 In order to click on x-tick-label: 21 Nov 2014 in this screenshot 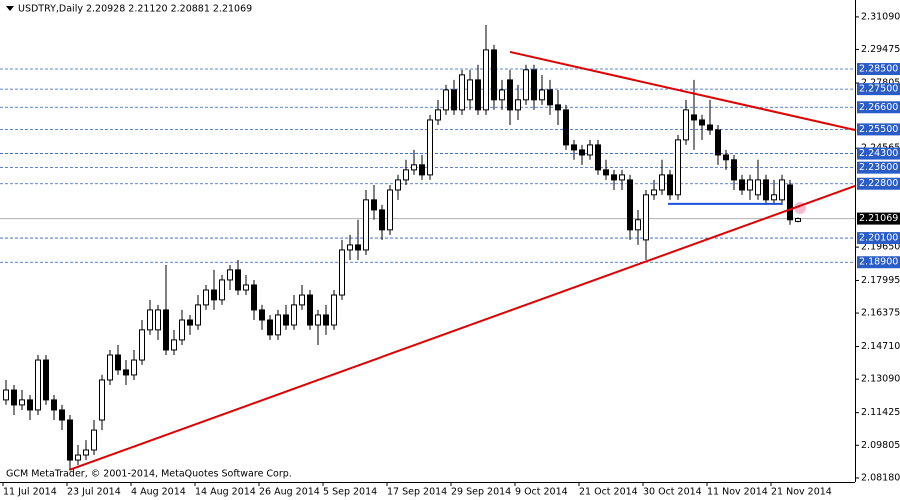, I will do `click(801, 492)`.